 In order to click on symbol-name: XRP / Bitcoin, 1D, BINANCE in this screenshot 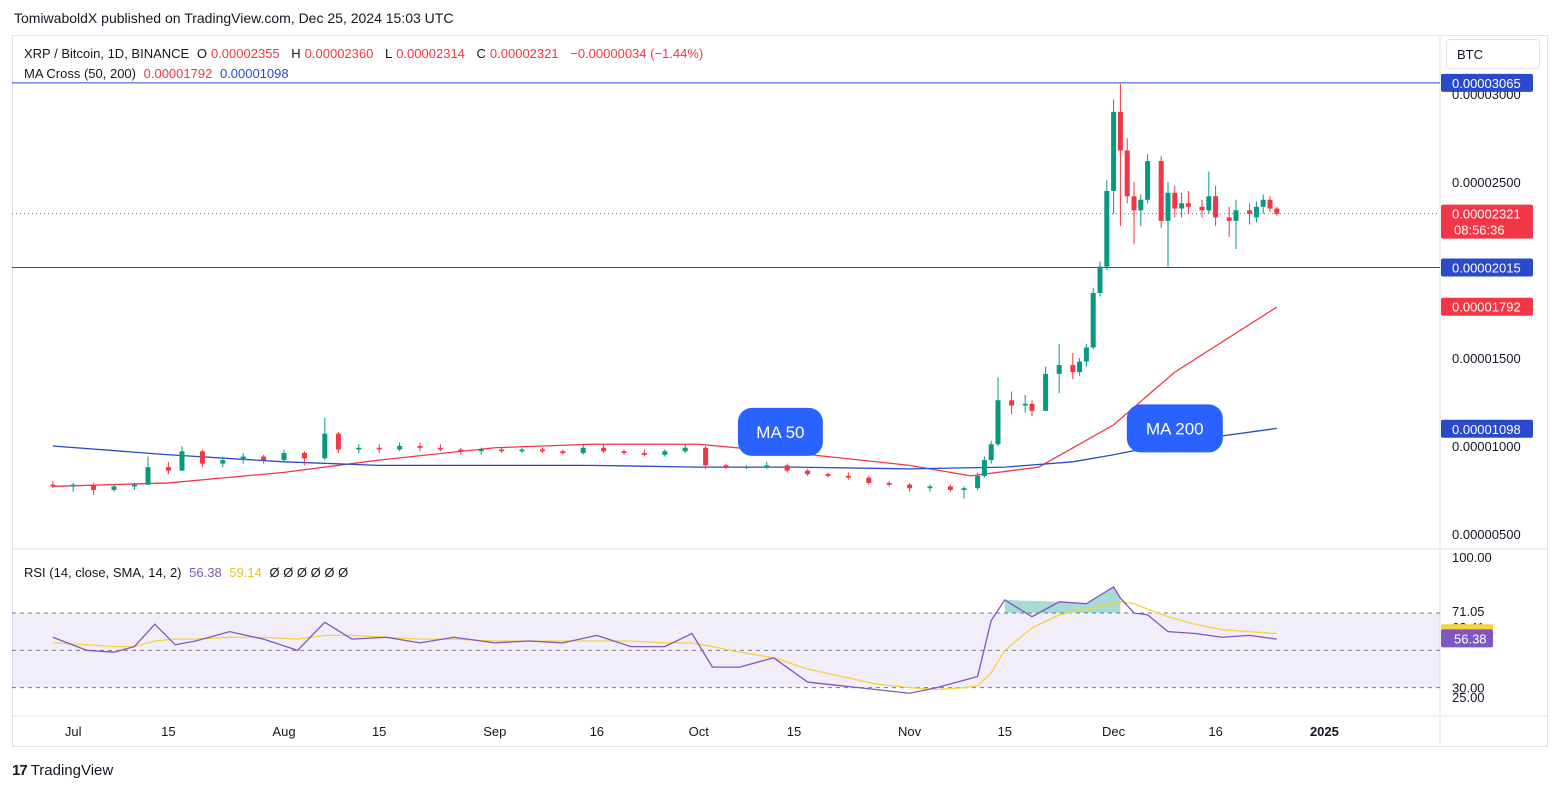, I will do `click(107, 53)`.